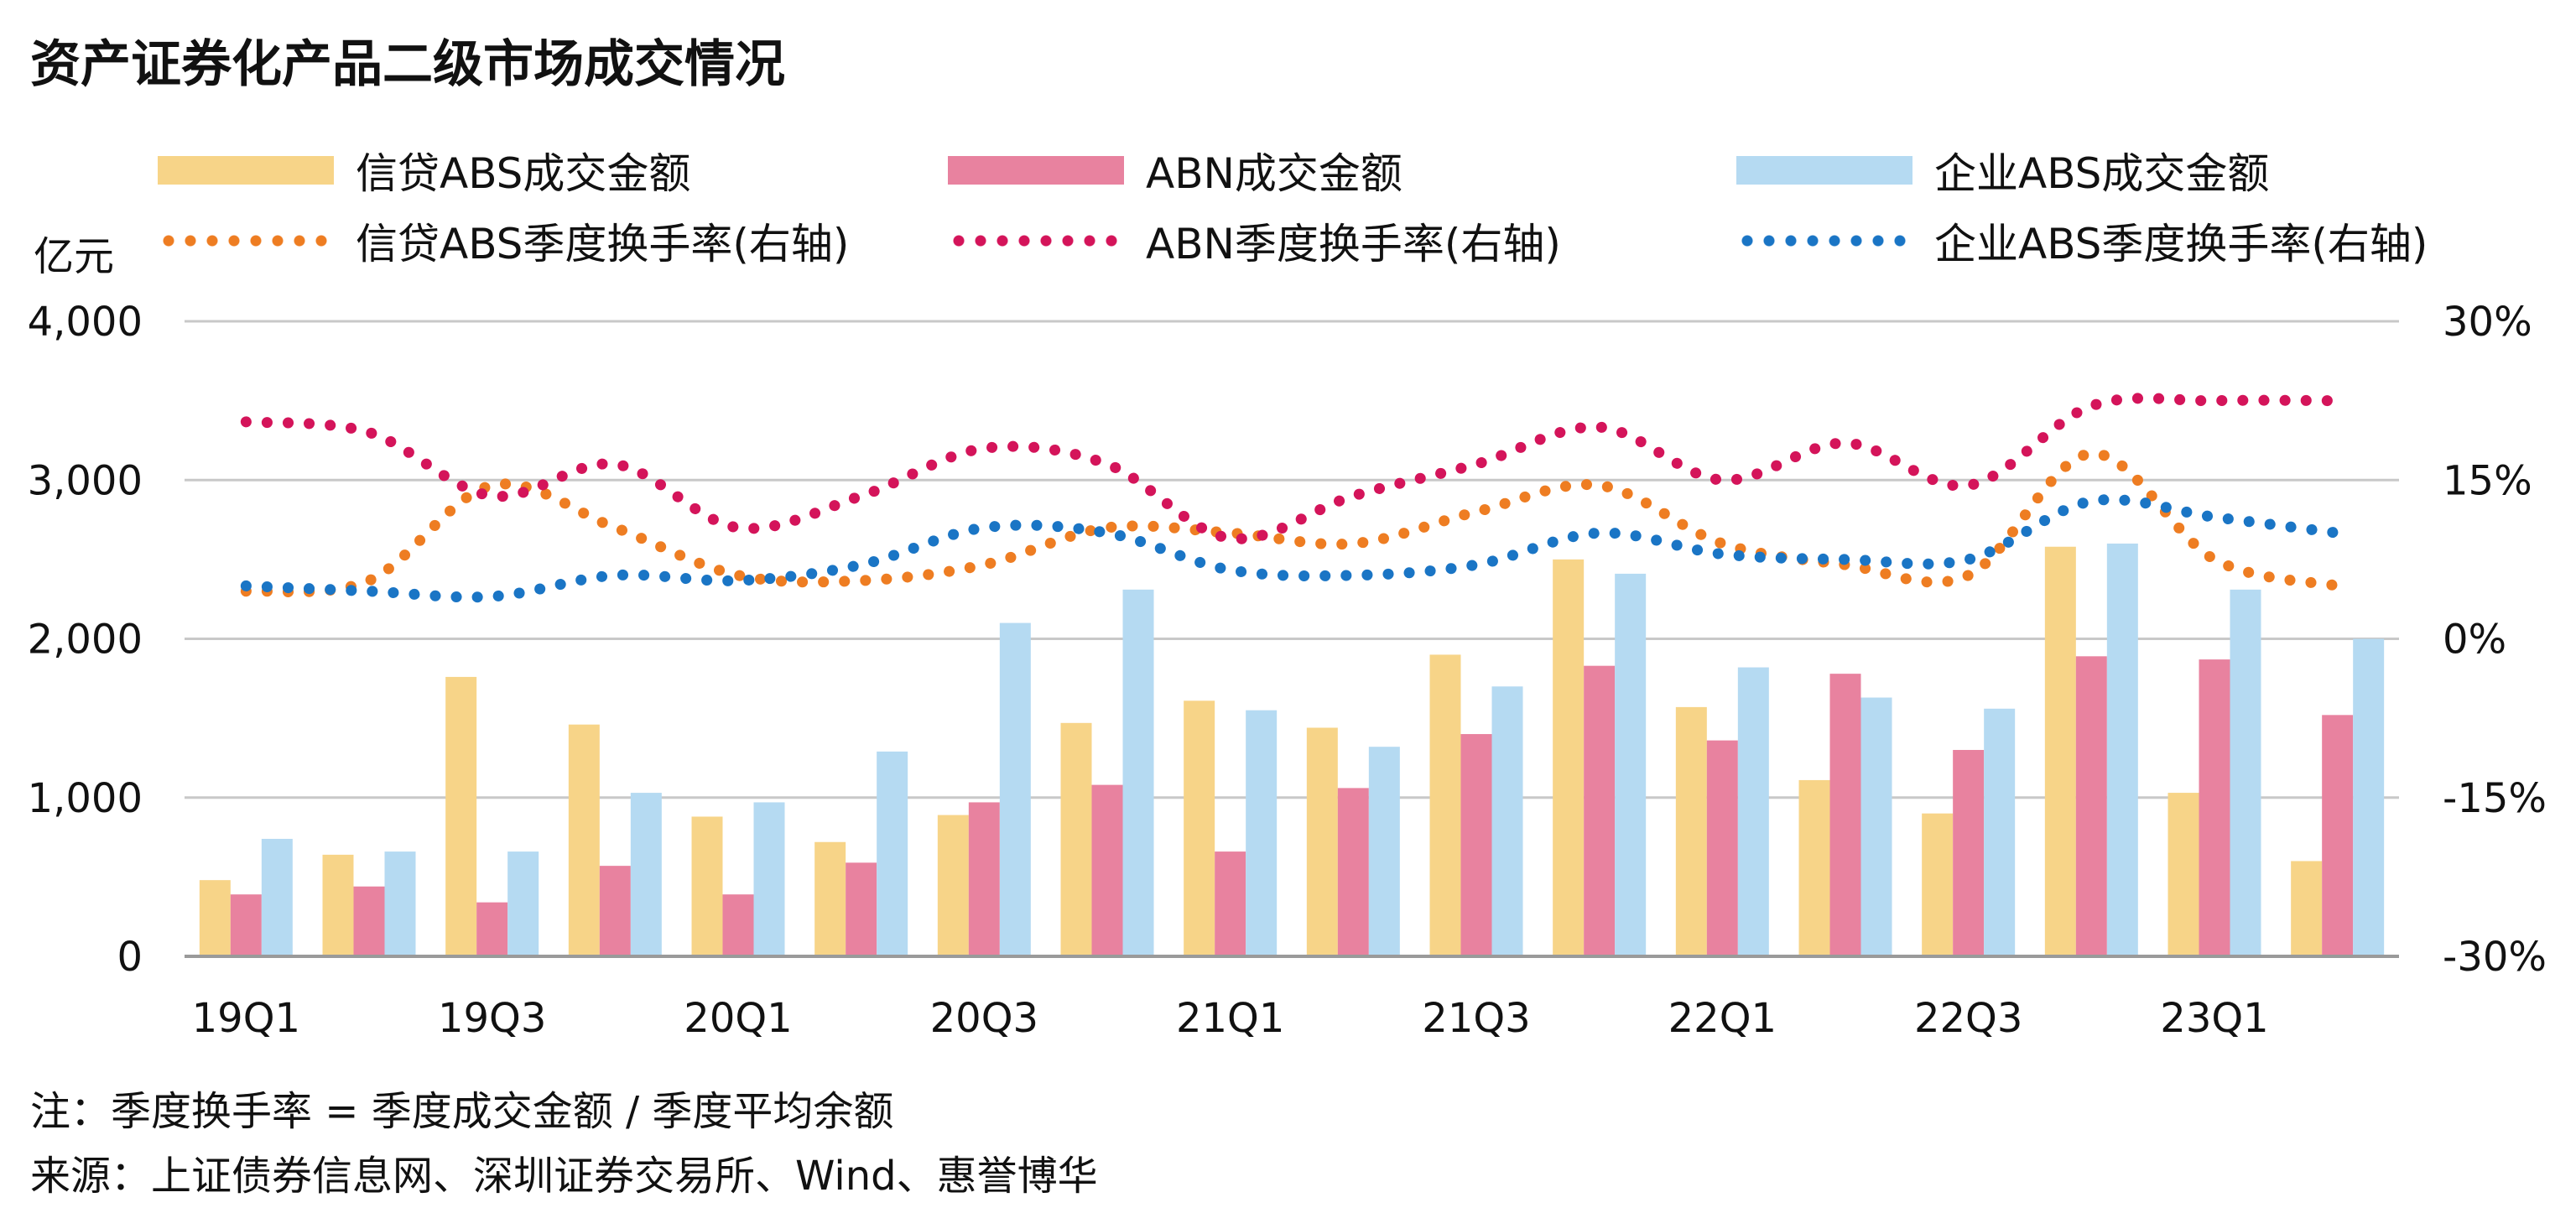 The width and height of the screenshot is (2576, 1208). Describe the element at coordinates (2181, 244) in the screenshot. I see `legend-label-corp-rate: 企业ABS季度换手率(右轴)` at that location.